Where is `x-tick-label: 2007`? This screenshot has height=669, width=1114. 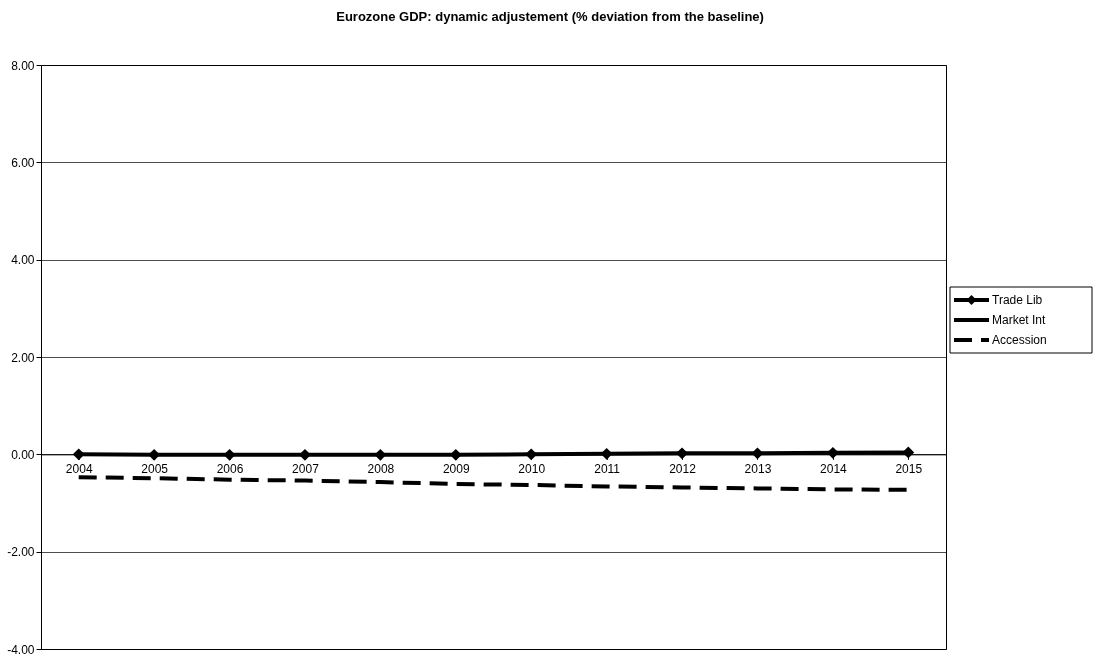
x-tick-label: 2007 is located at coordinates (306, 468).